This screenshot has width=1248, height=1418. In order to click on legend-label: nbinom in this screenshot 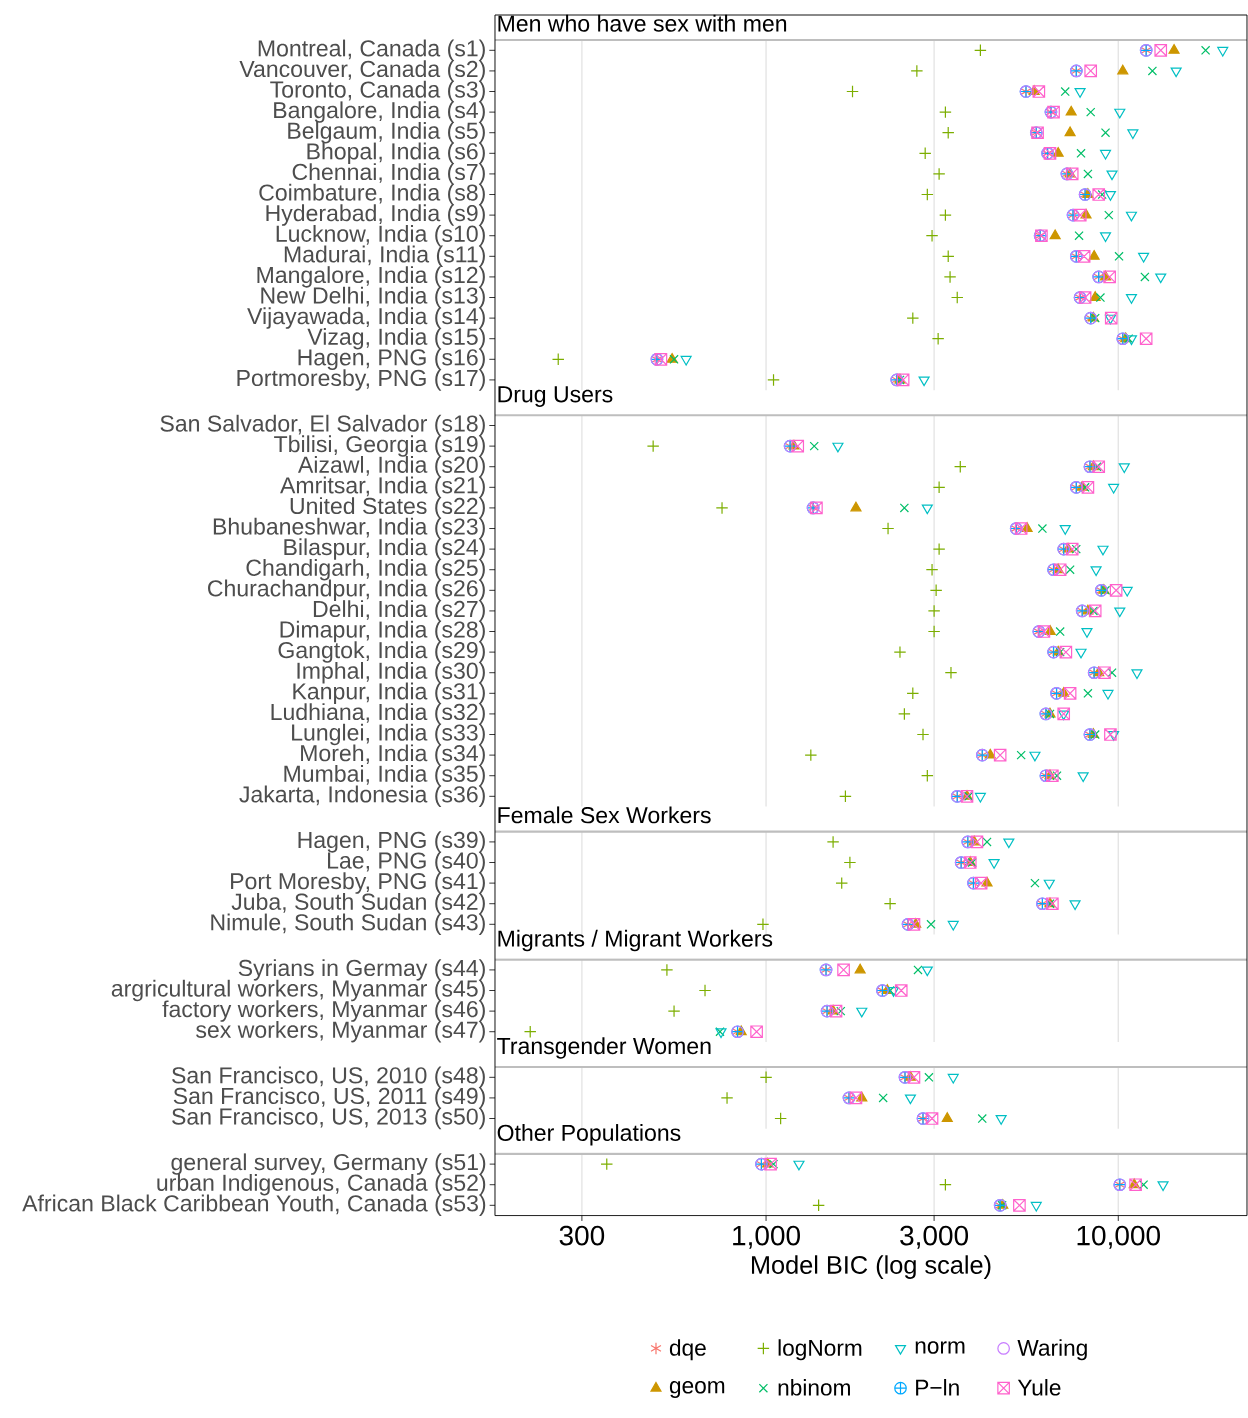, I will do `click(814, 1387)`.